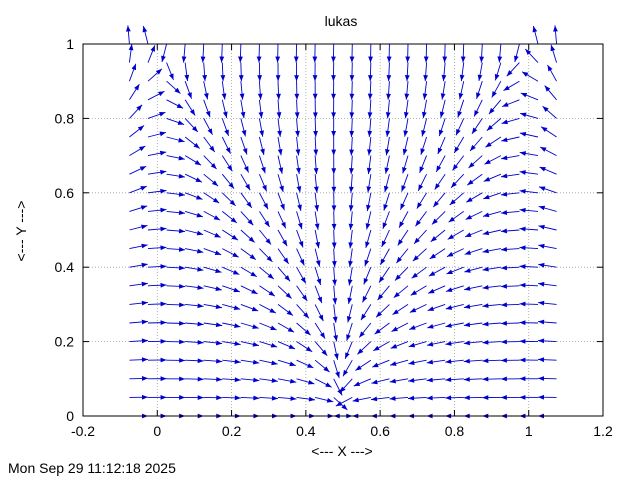  What do you see at coordinates (65, 193) in the screenshot?
I see `y-tick-label: 0.6` at bounding box center [65, 193].